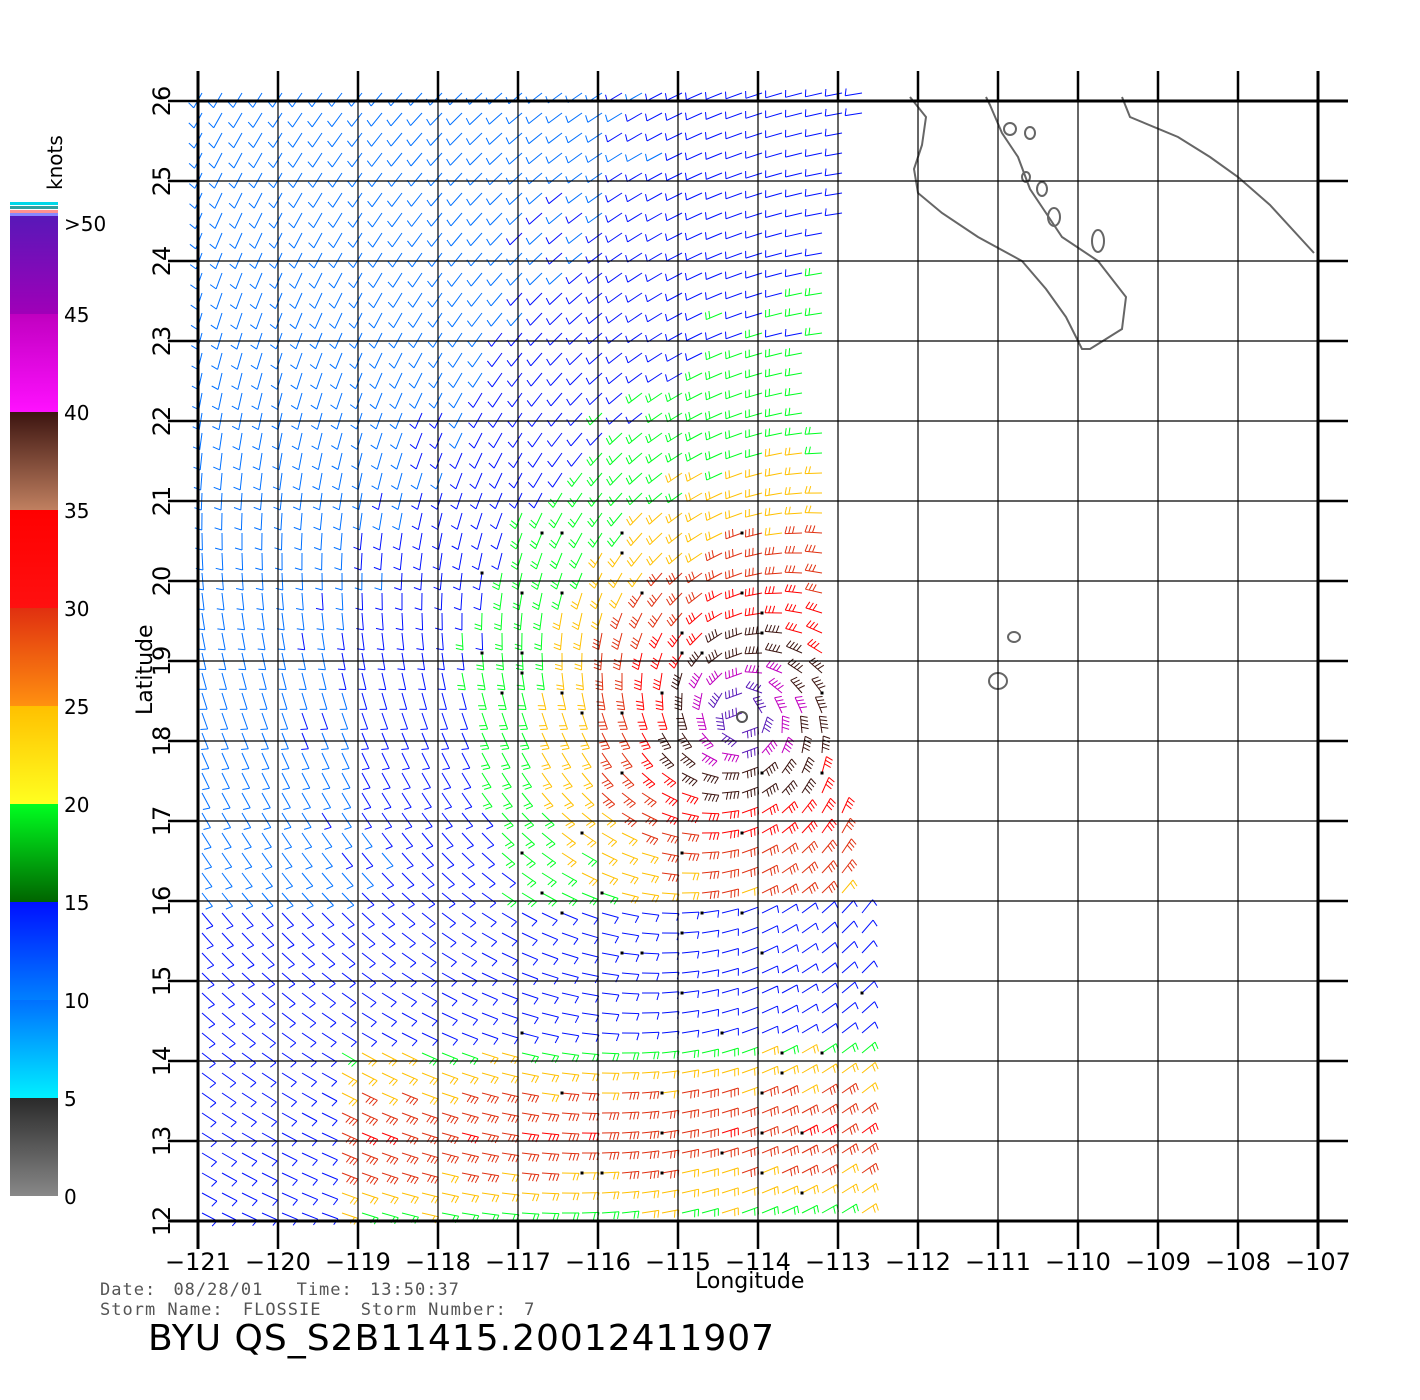 This screenshot has width=1420, height=1400. What do you see at coordinates (76, 903) in the screenshot?
I see `colorbar-tick-label: 15` at bounding box center [76, 903].